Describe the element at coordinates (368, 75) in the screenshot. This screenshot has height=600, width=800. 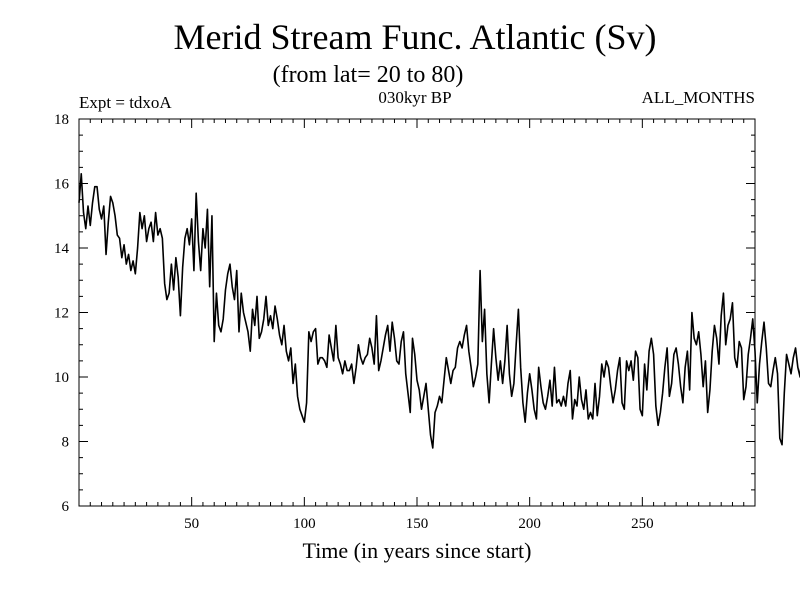
I see `chart-subtitle: (from lat= 20 to 80)` at that location.